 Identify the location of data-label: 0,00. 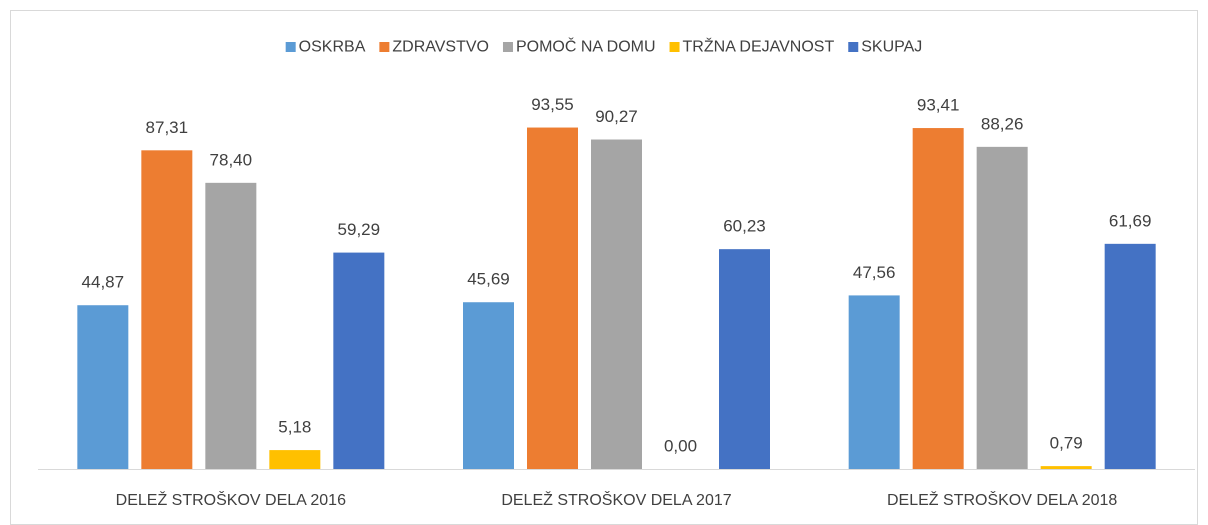
(680, 445).